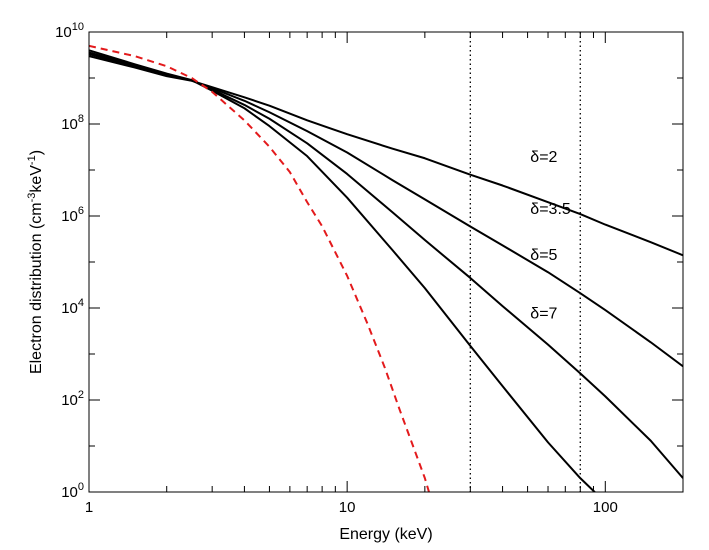 This screenshot has width=709, height=550. I want to click on y-axis-label-sup1: -3, so click(32, 198).